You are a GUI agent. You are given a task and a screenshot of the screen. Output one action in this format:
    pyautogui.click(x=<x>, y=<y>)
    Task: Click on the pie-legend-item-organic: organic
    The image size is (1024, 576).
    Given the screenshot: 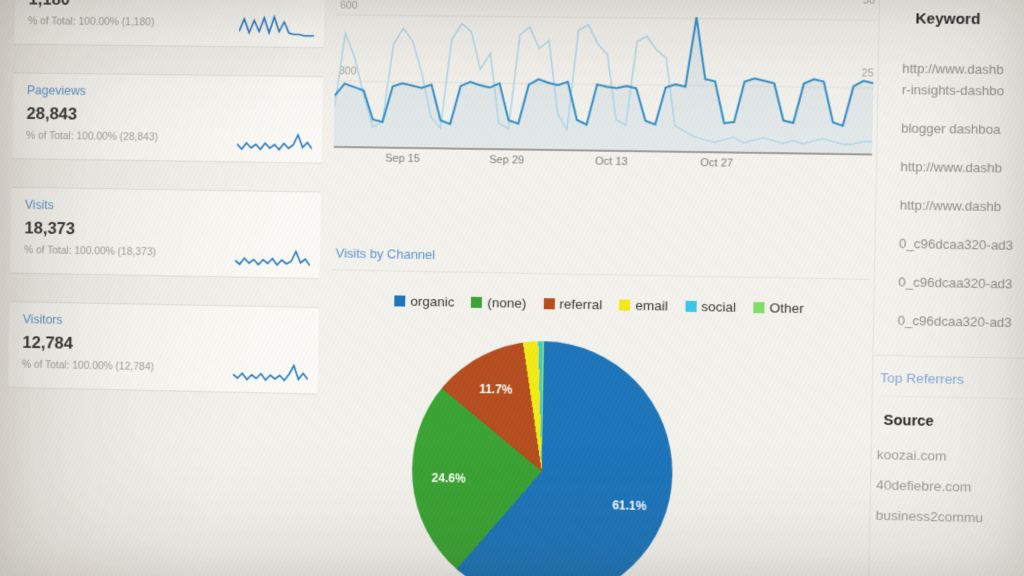 What is the action you would take?
    pyautogui.click(x=424, y=301)
    